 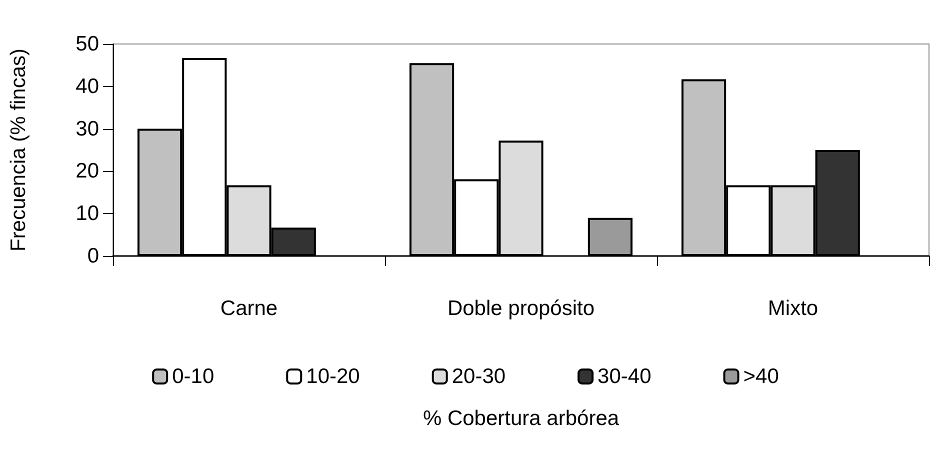 I want to click on y-tick-label: 50, so click(x=87, y=44).